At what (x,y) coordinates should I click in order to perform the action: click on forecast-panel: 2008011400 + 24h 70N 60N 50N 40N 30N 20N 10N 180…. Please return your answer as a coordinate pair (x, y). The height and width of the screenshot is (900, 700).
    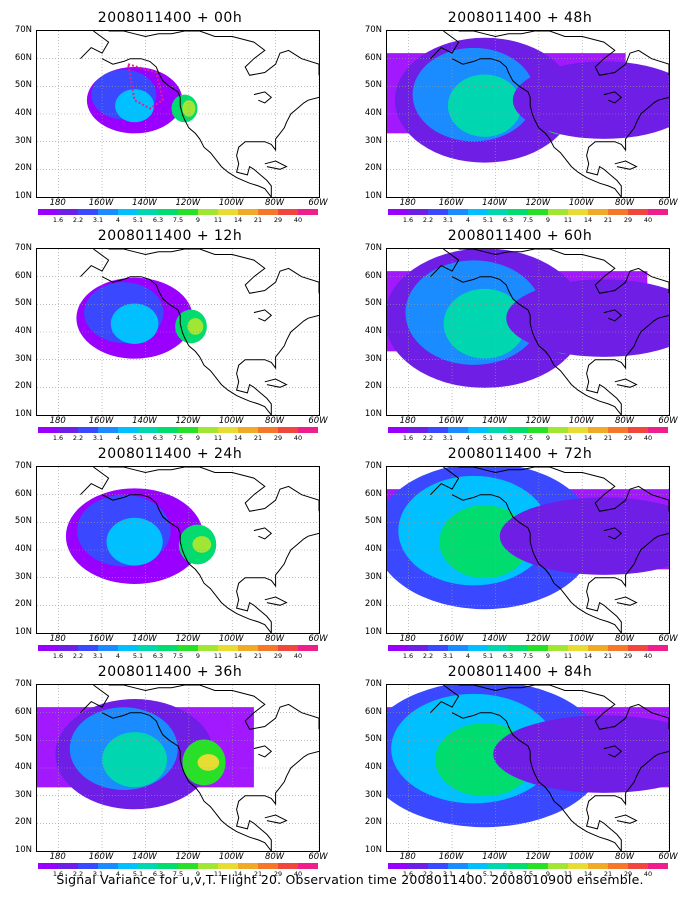
    Looking at the image, I should click on (170, 552).